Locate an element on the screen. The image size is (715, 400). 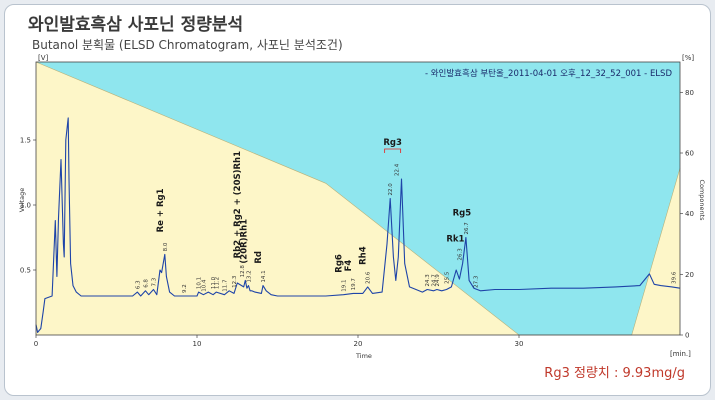
peak-name-label: Rb2 + Rg2 + (20S)Rh1 is located at coordinates (238, 204).